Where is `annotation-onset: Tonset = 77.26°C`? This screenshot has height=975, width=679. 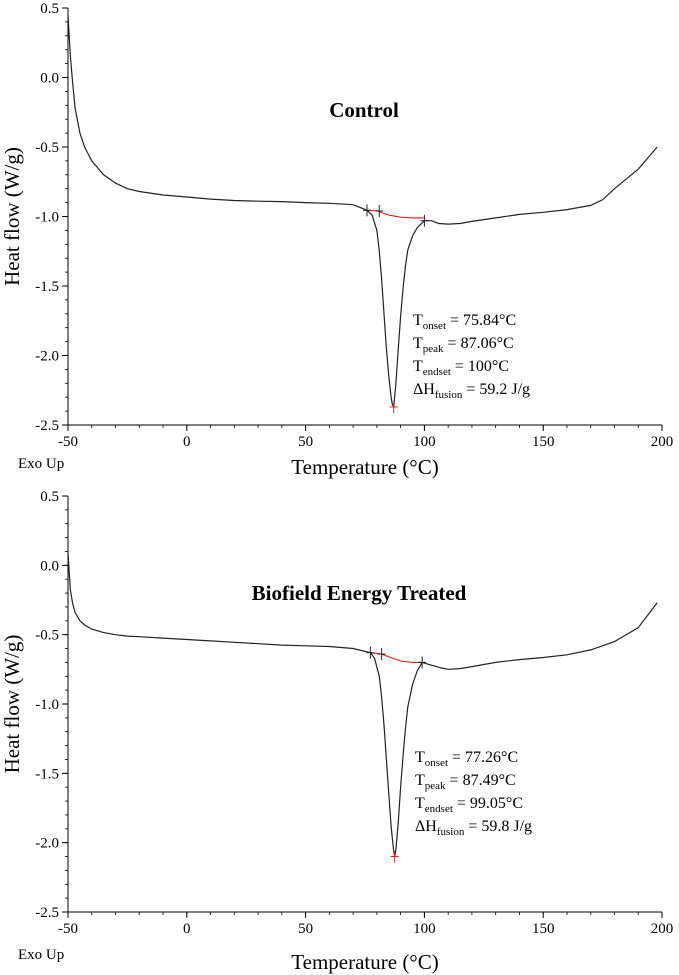 annotation-onset: Tonset = 77.26°C is located at coordinates (466, 759).